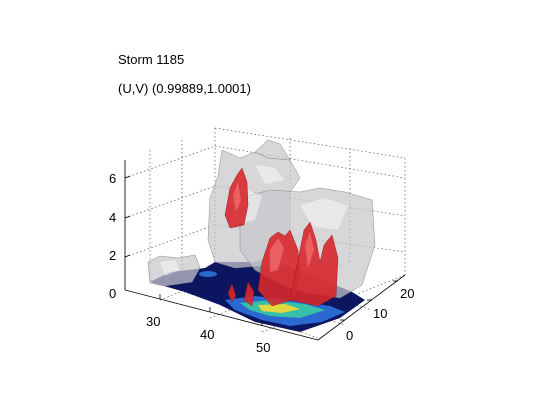 The image size is (533, 400). I want to click on x-tick-label: 50, so click(263, 347).